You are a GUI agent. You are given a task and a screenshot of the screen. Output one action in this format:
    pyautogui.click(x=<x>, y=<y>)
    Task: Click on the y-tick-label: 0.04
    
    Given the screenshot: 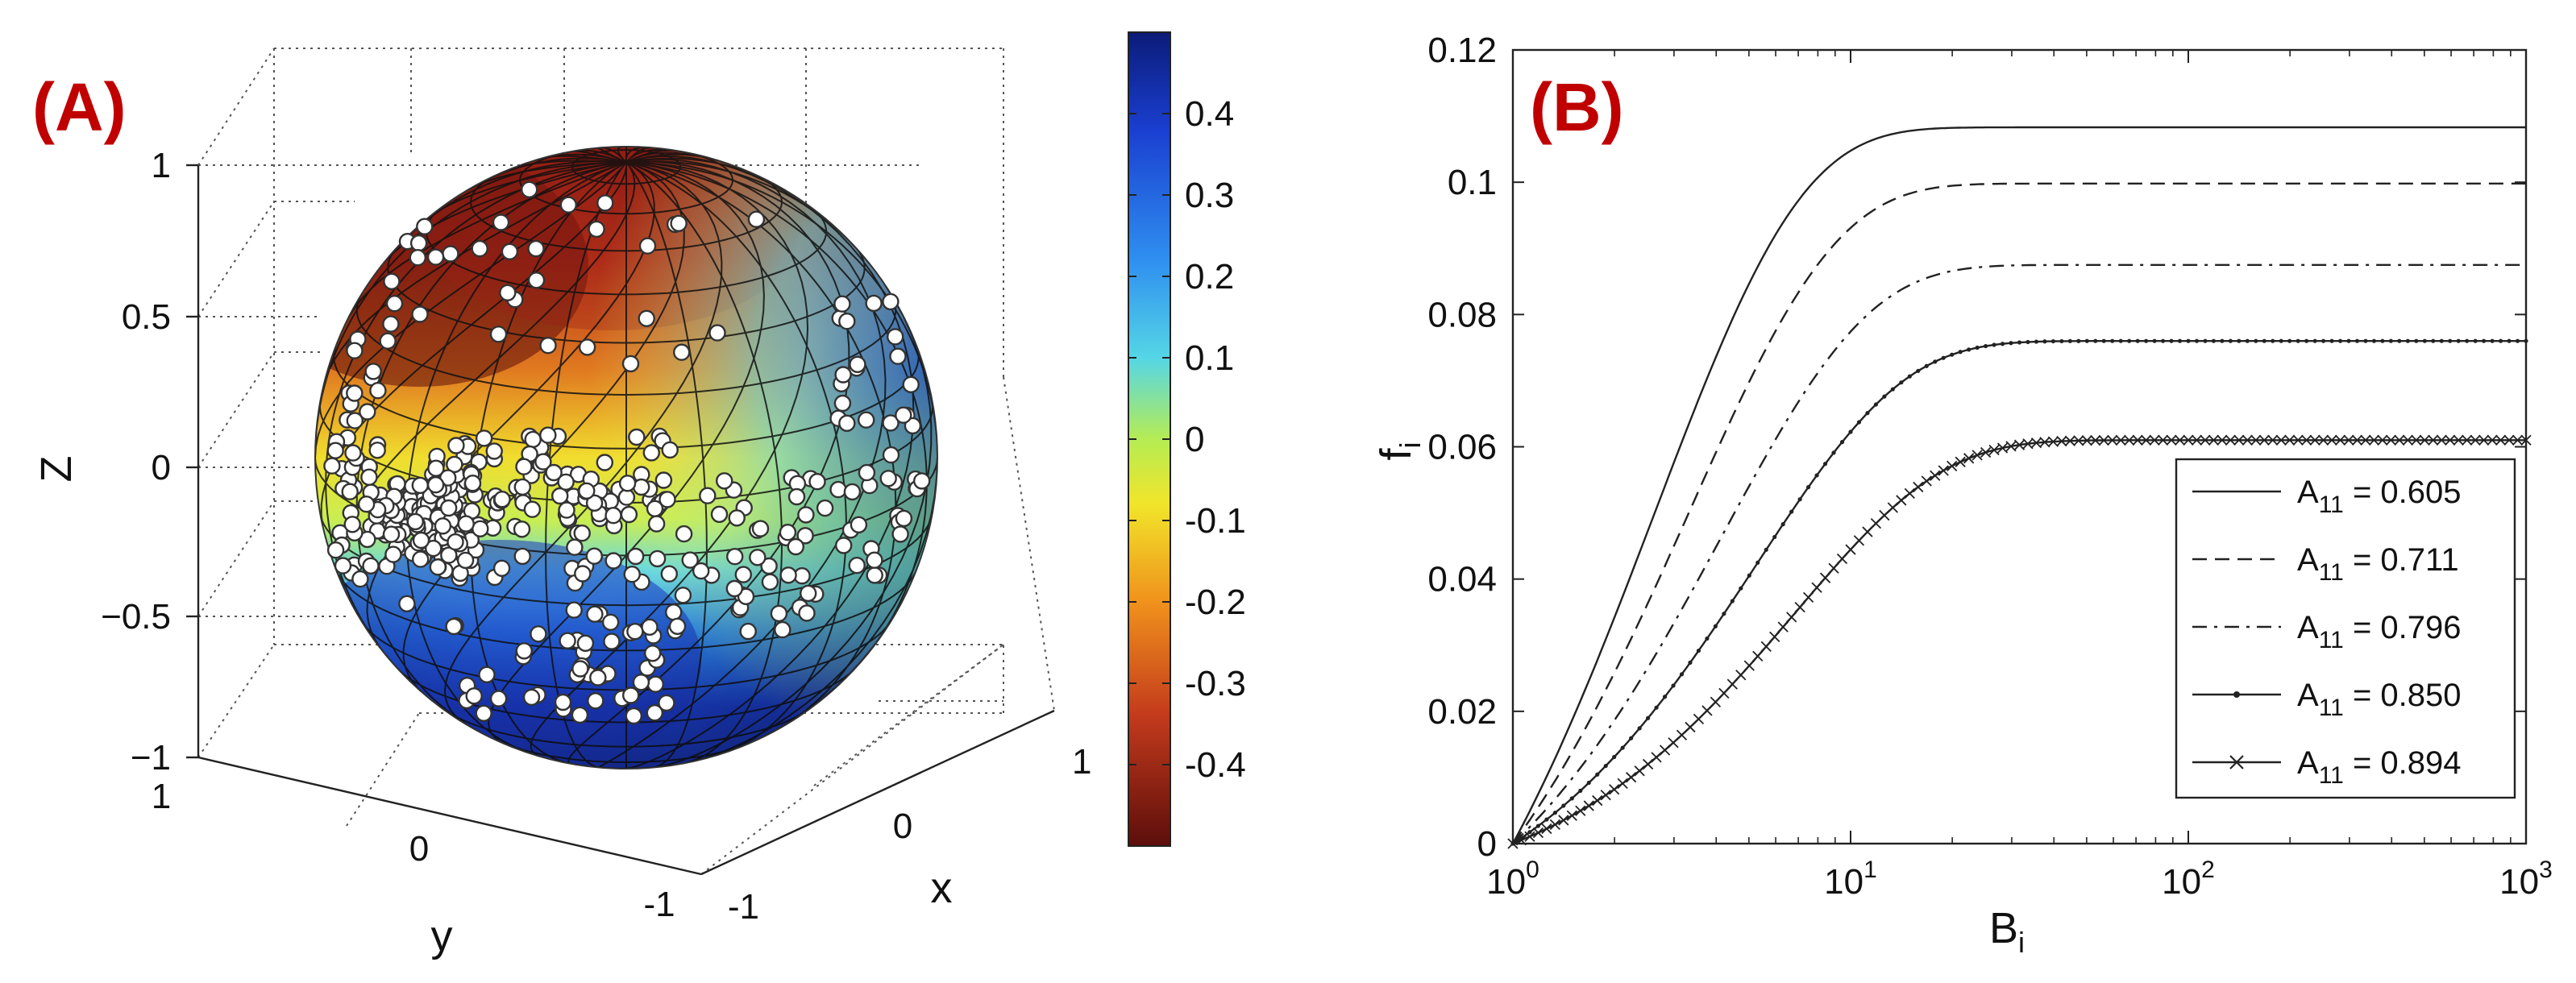 What is the action you would take?
    pyautogui.click(x=1462, y=579)
    